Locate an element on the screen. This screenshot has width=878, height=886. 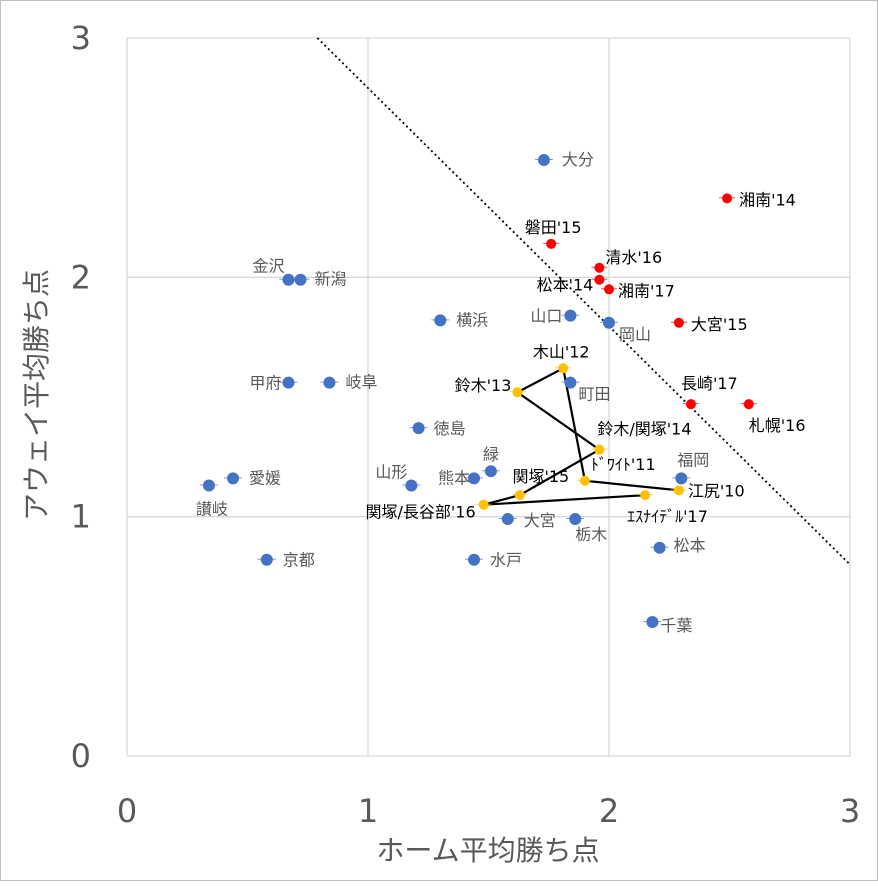
point-red-札幌-16 is located at coordinates (748, 404).